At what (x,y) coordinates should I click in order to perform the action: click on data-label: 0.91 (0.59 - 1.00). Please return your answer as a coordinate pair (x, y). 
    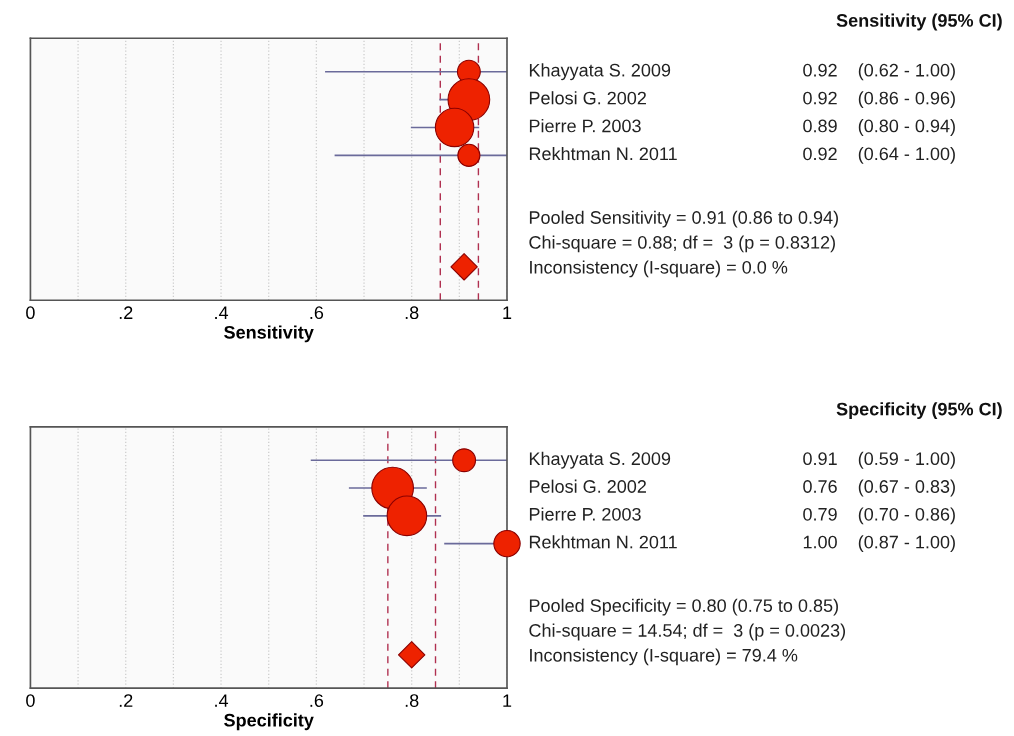
    Looking at the image, I should click on (879, 460).